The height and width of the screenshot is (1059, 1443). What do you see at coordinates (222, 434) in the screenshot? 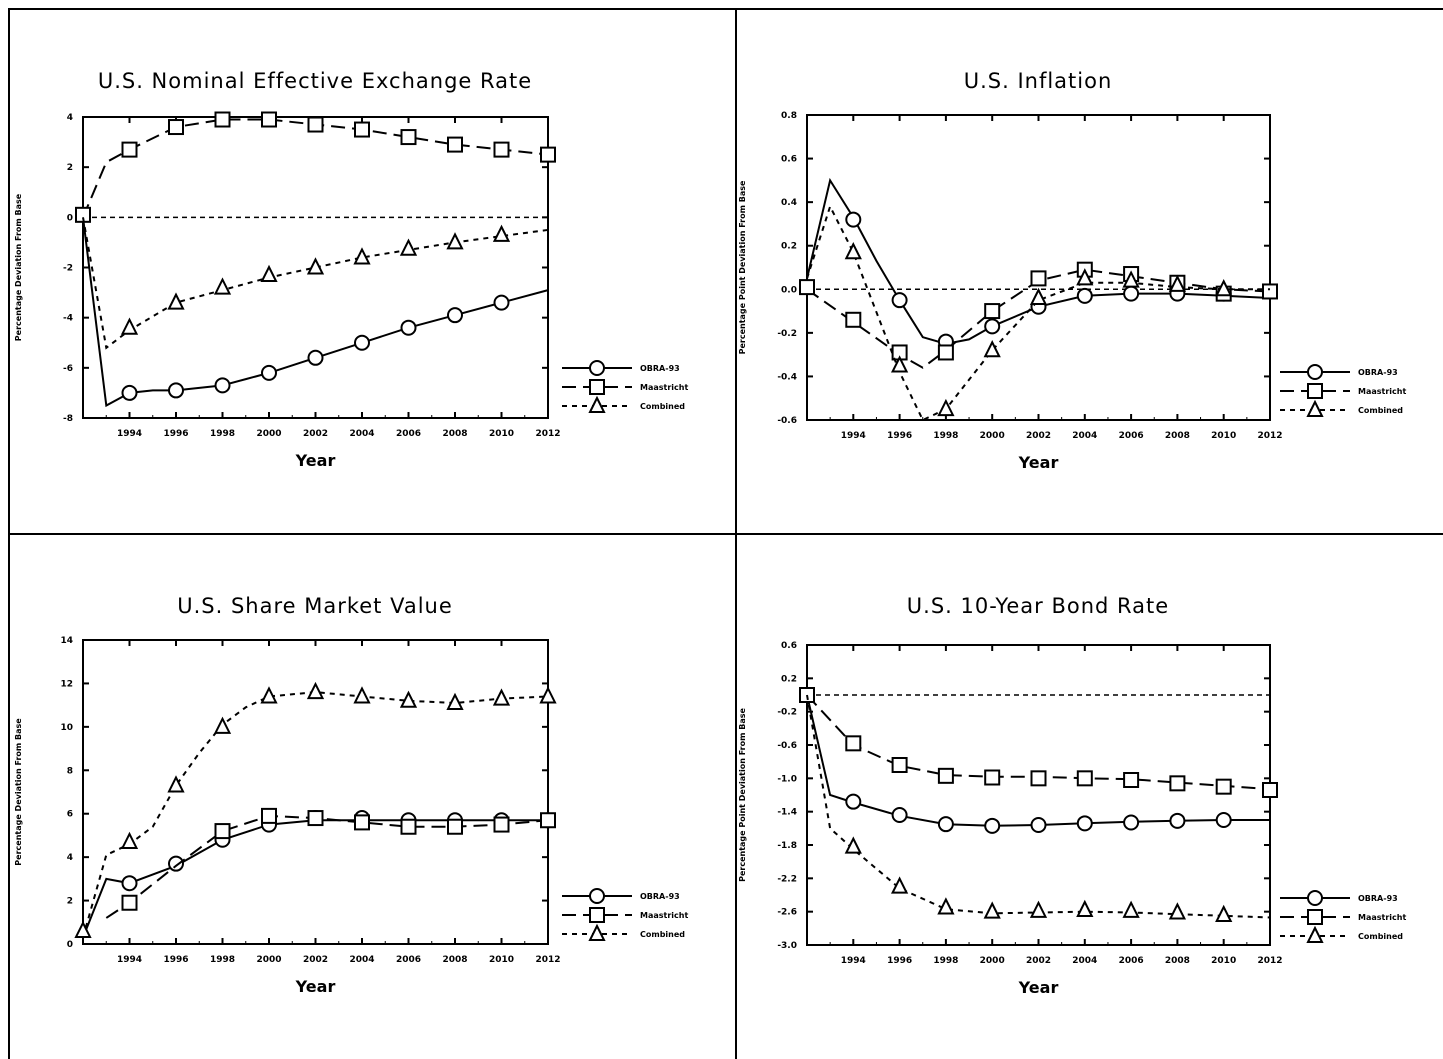
I see `x-tick-label: 1998` at bounding box center [222, 434].